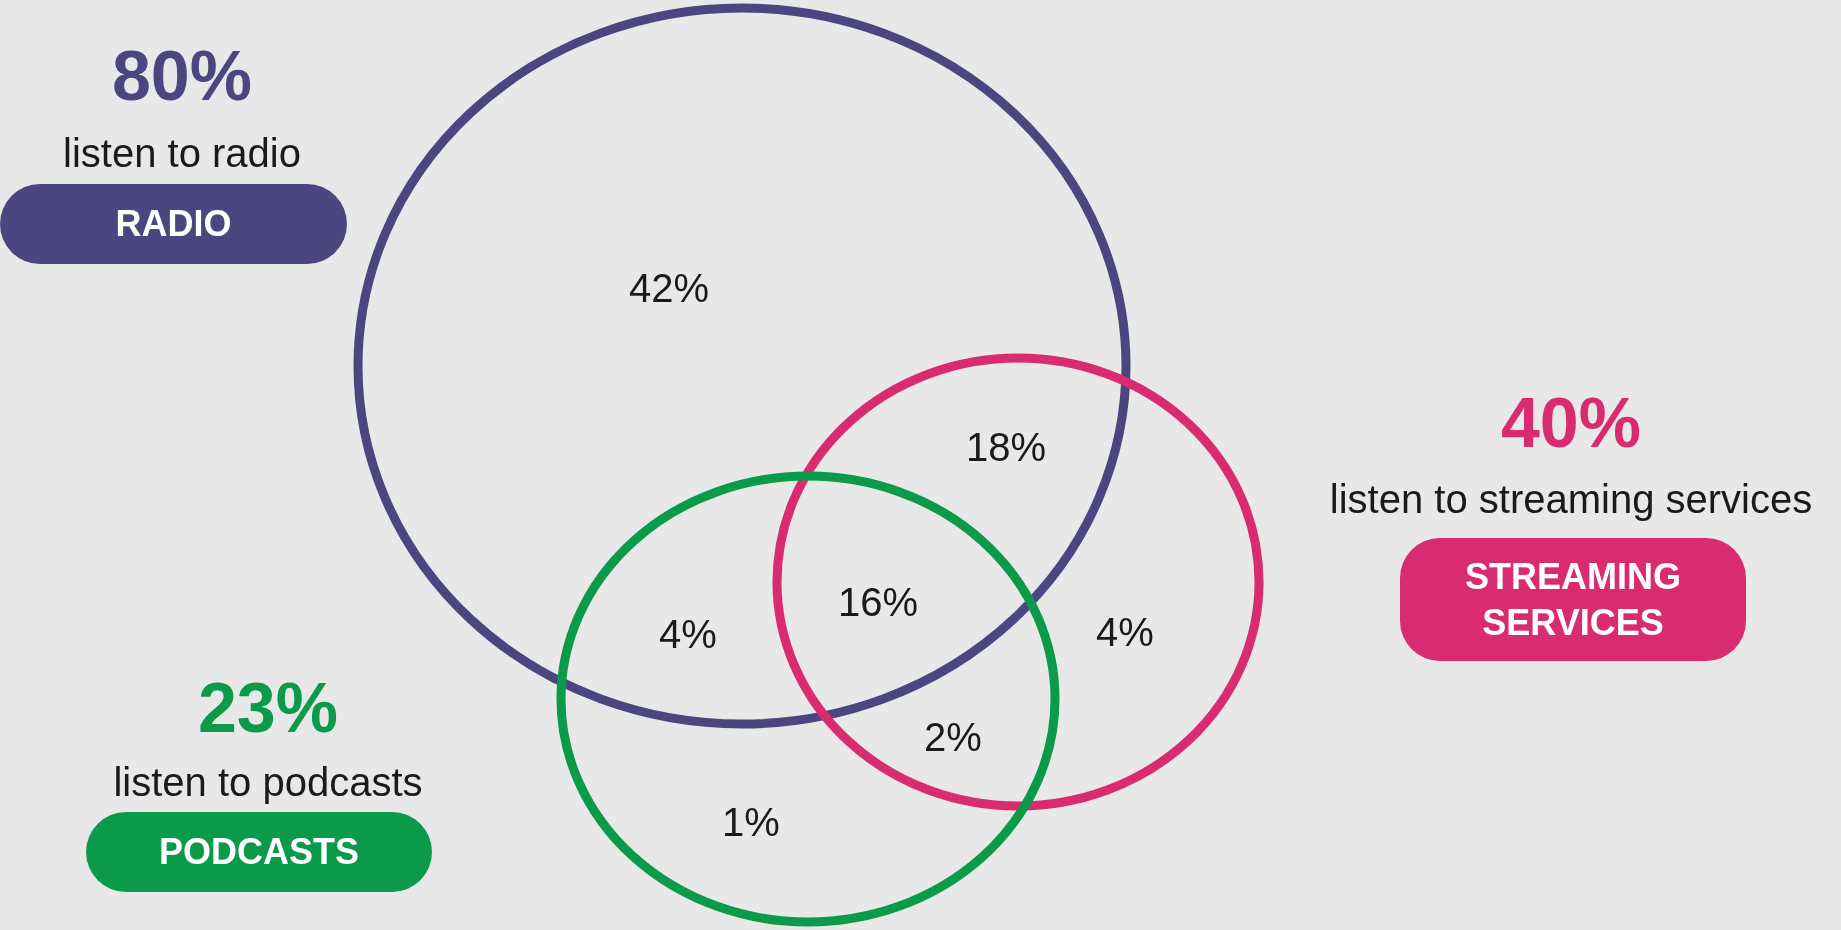 This screenshot has width=1841, height=930. Describe the element at coordinates (1573, 599) in the screenshot. I see `category-label: STREAMING SERVICES` at that location.